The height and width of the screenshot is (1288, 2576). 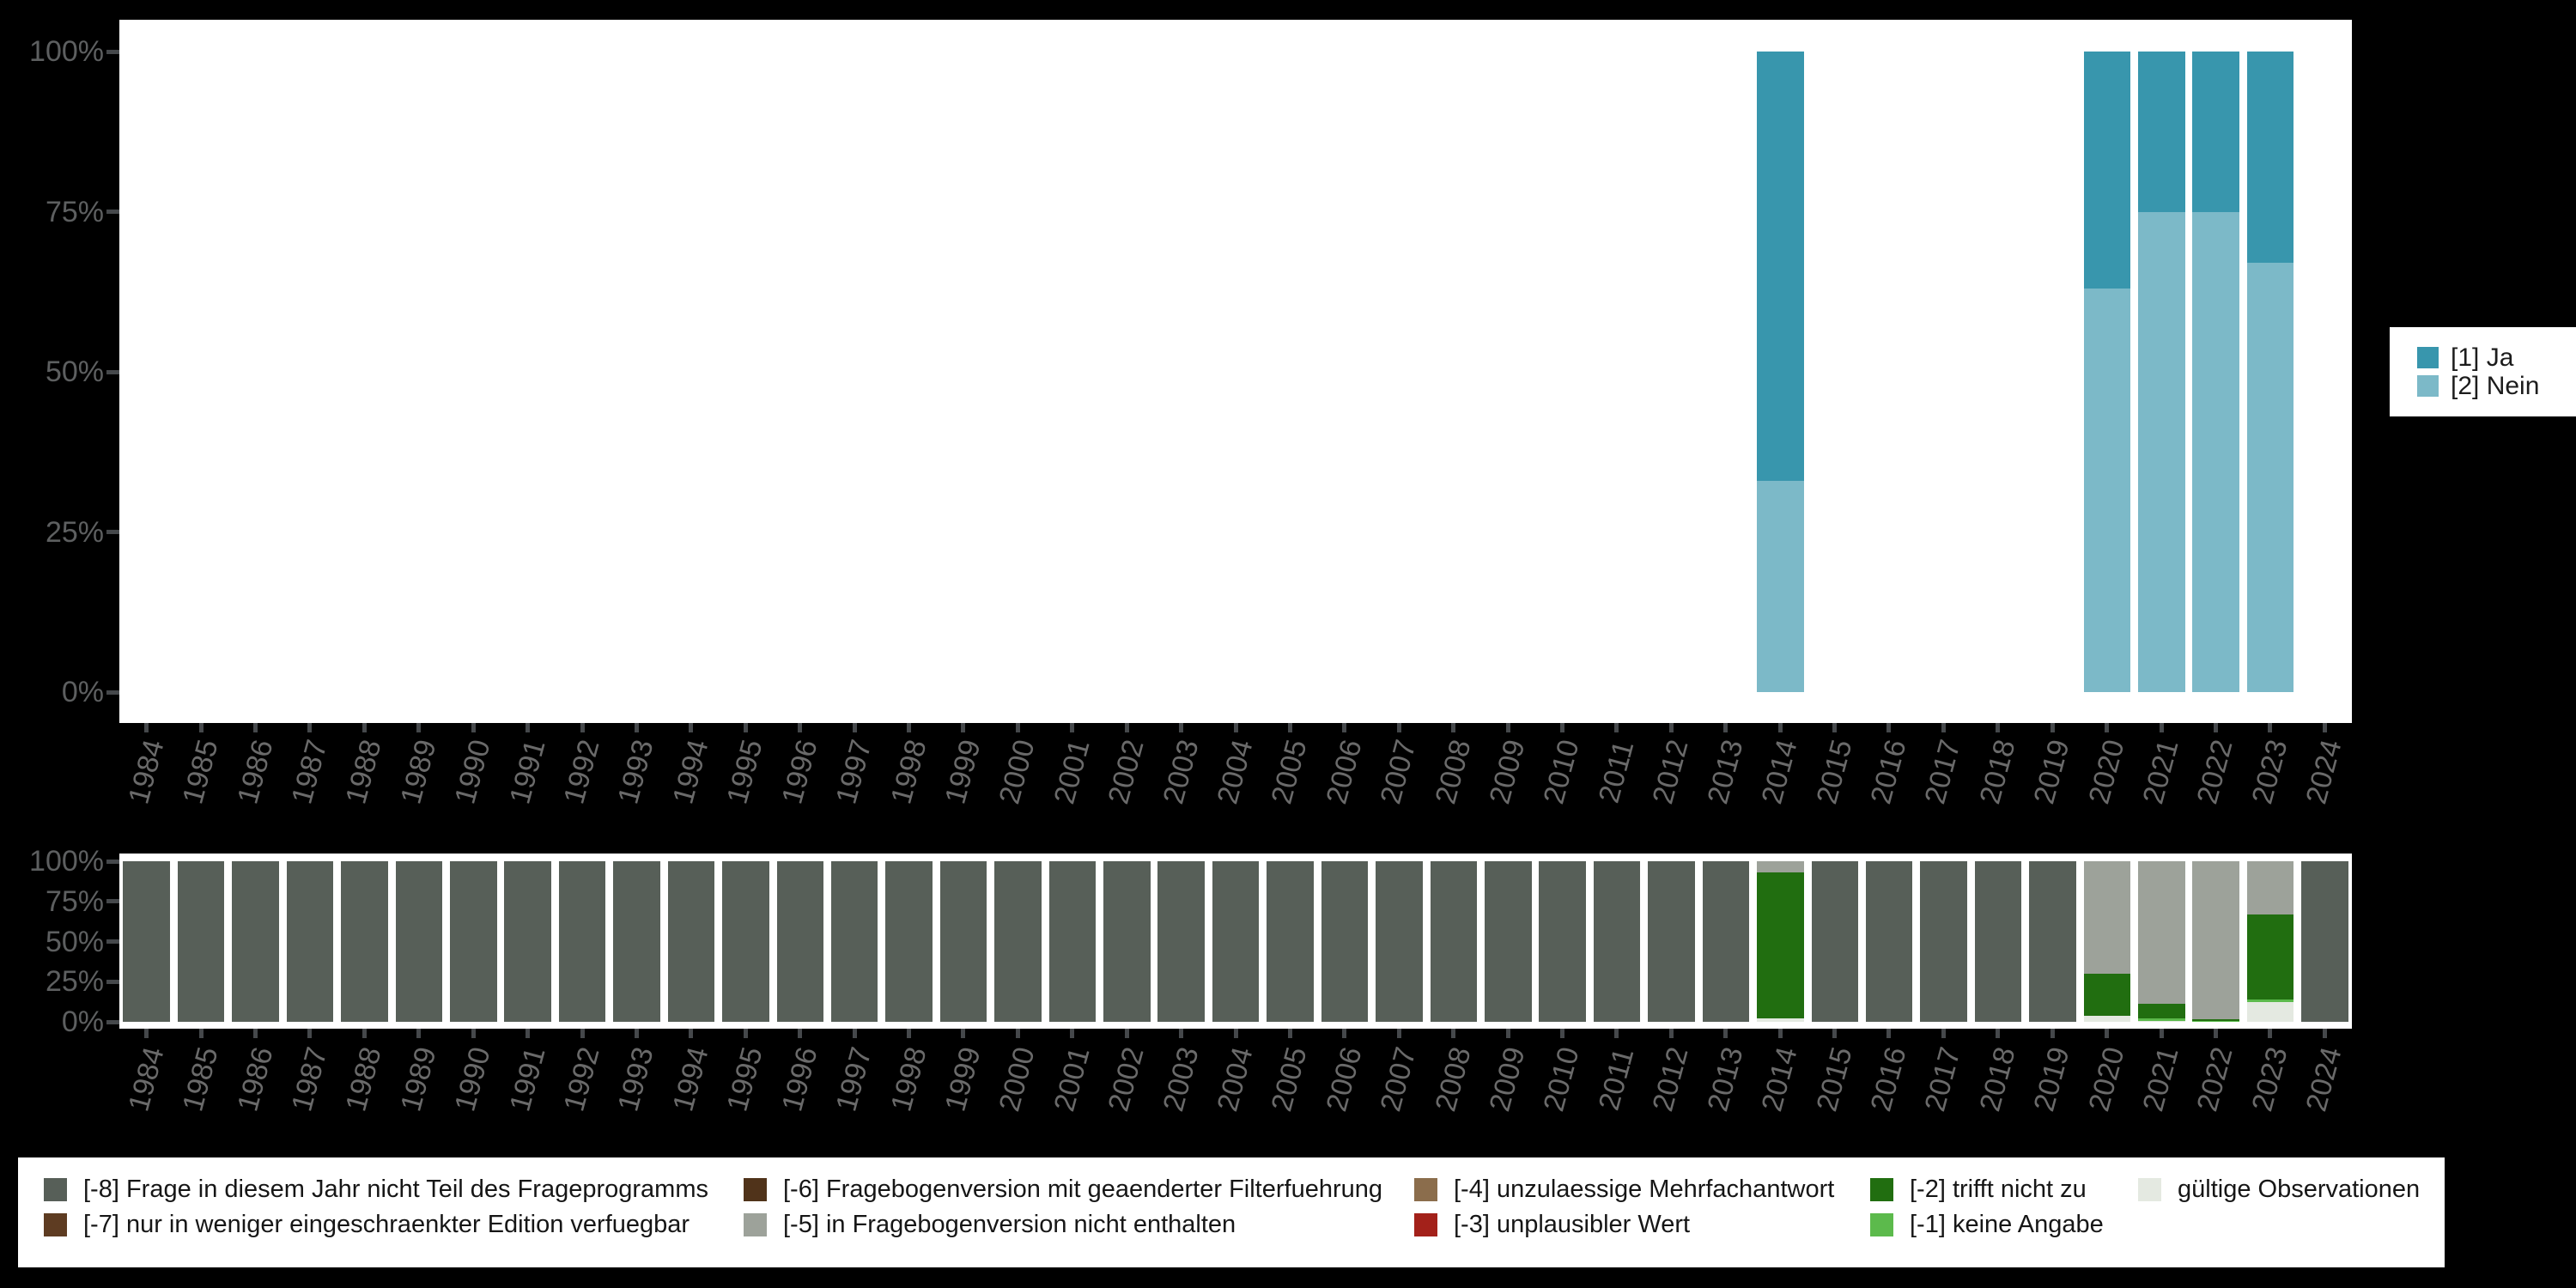 I want to click on x-axis-year-label: 2020, so click(x=2106, y=772).